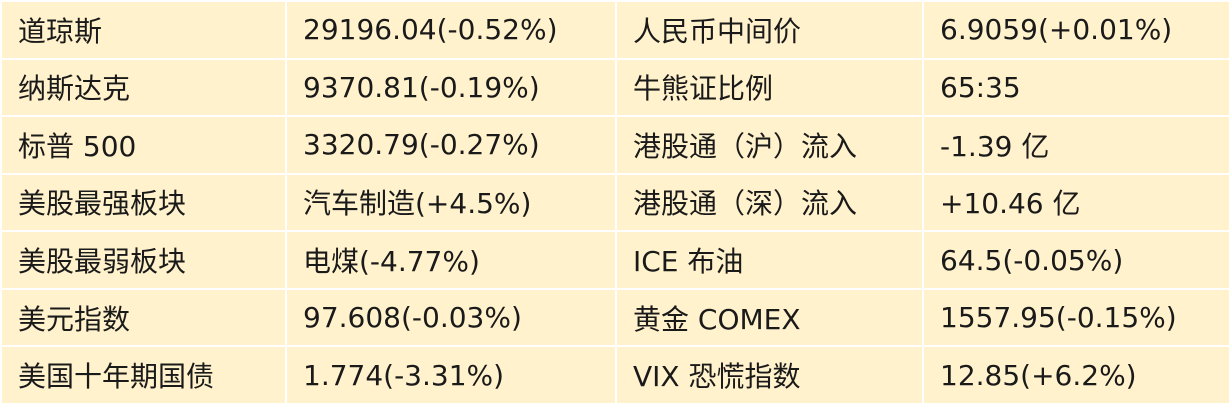 This screenshot has height=405, width=1229. Describe the element at coordinates (451, 30) in the screenshot. I see `value-cell: 29196.04(-0.52%)` at that location.